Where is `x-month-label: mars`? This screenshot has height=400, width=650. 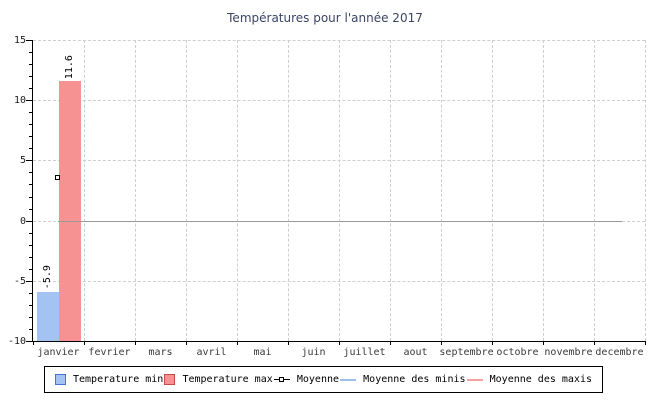 x-month-label: mars is located at coordinates (160, 352).